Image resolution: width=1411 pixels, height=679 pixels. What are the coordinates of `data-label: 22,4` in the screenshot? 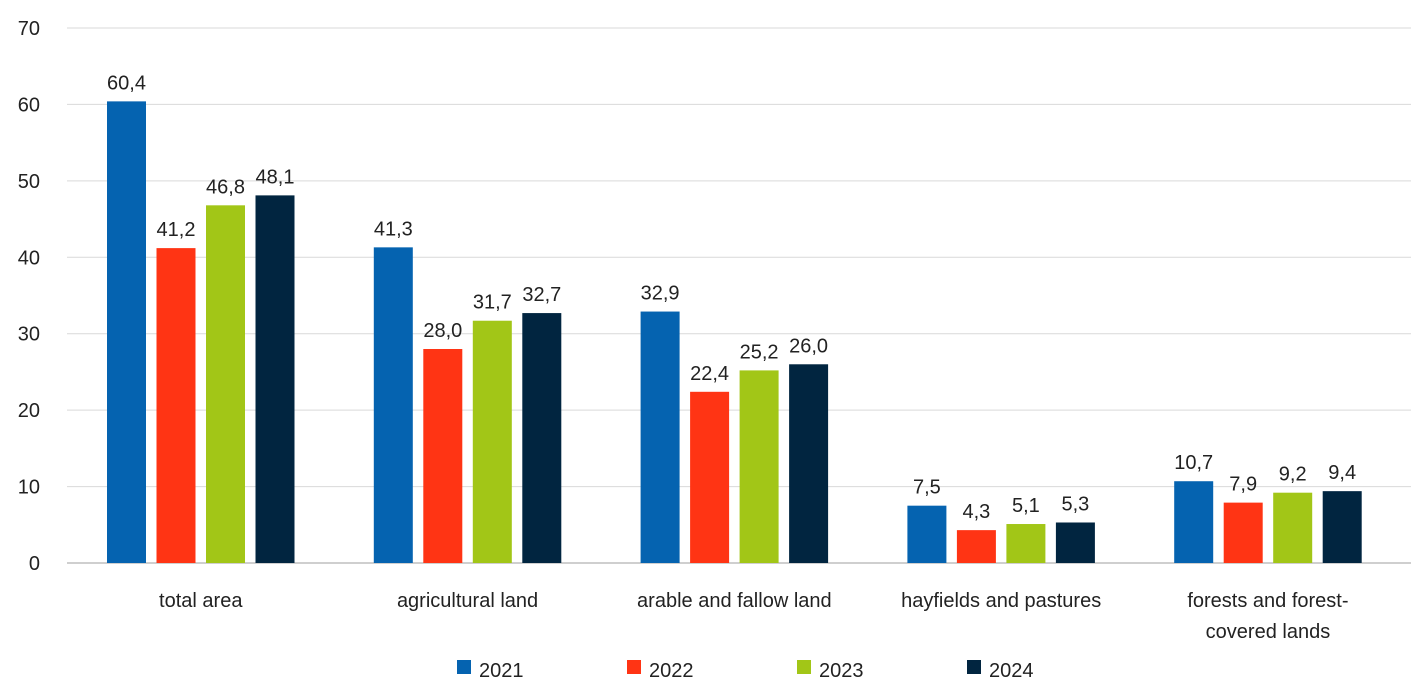 It's located at (709, 374).